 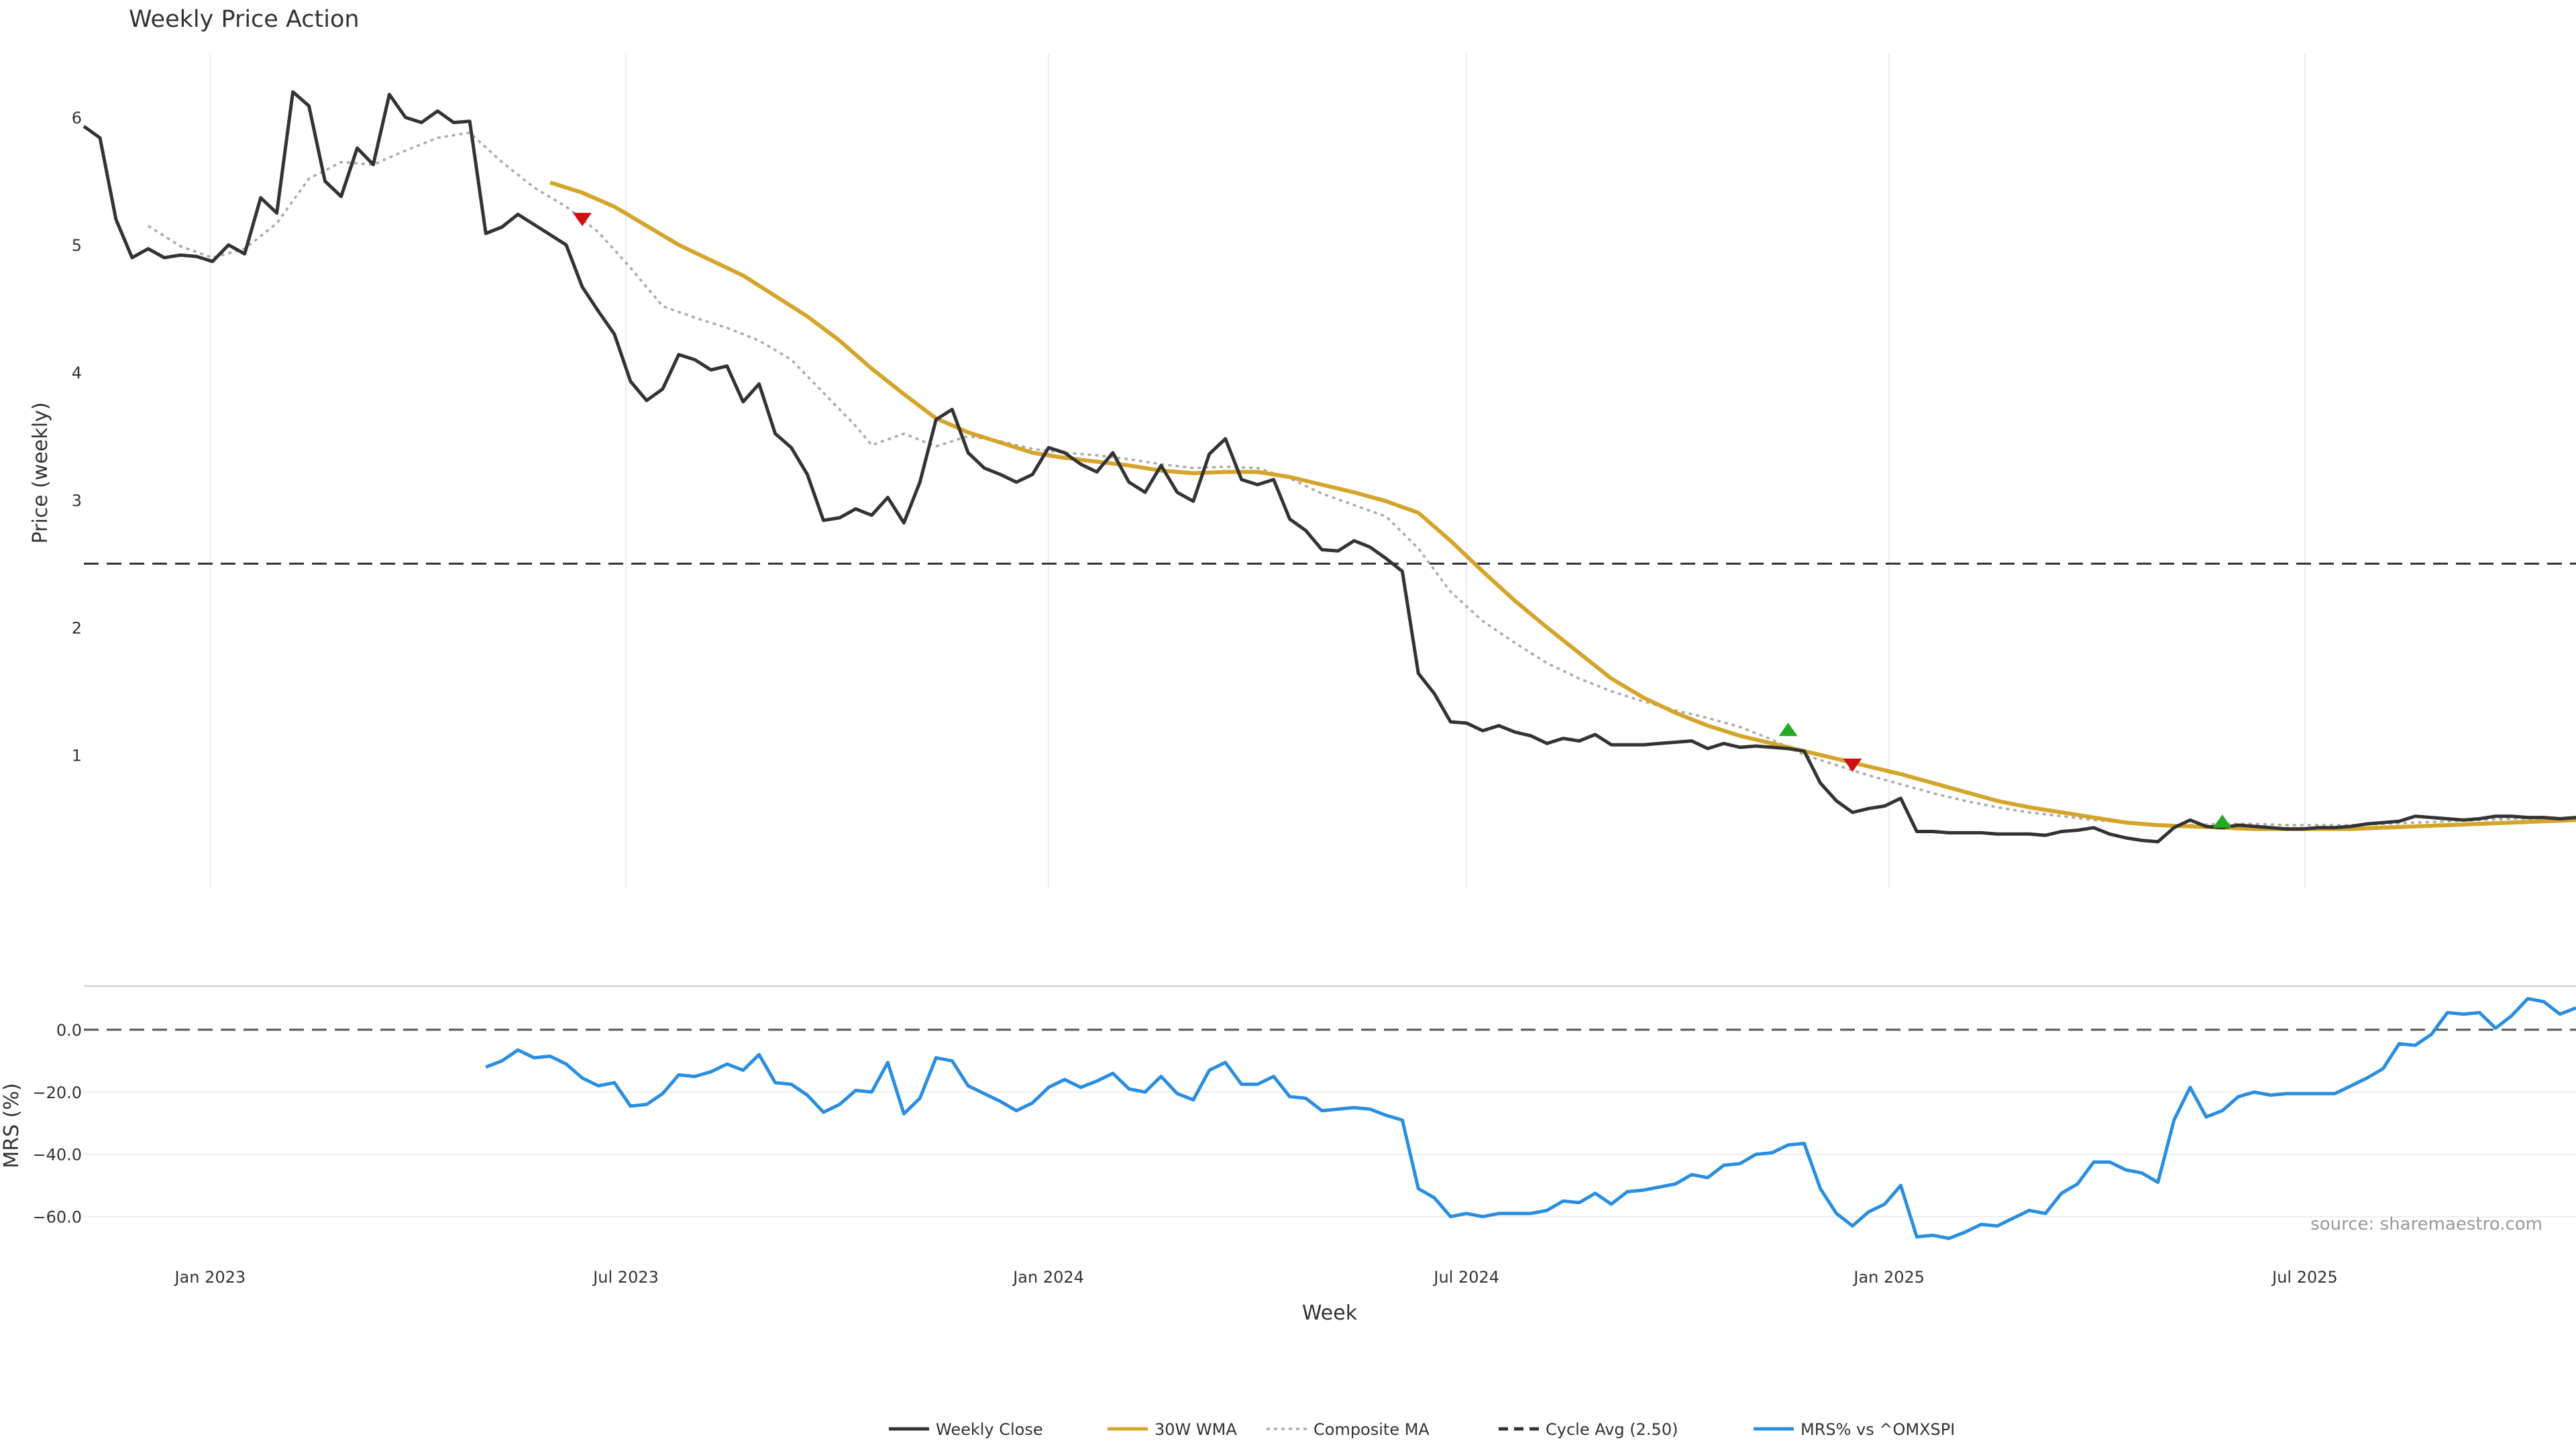 I want to click on price-y-tick-label: 5, so click(x=77, y=245).